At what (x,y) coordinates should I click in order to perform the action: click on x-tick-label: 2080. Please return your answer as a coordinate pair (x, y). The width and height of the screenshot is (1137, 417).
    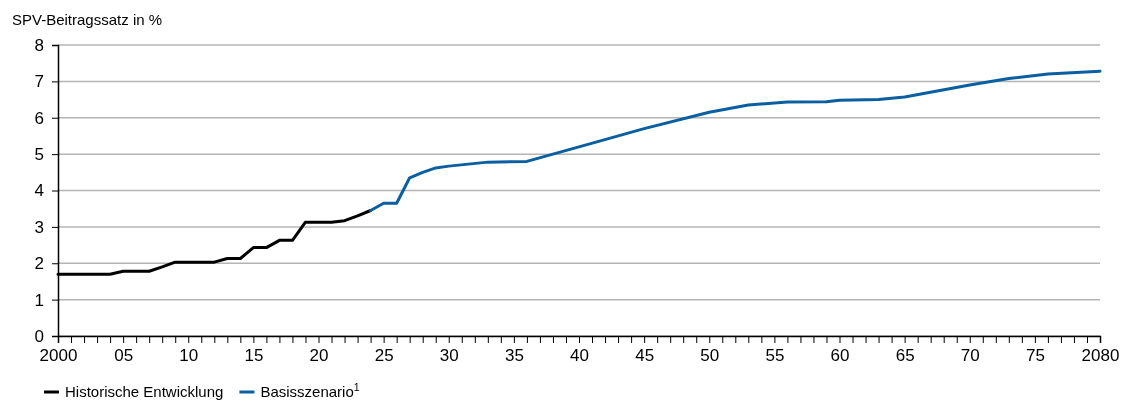
    Looking at the image, I should click on (1100, 356).